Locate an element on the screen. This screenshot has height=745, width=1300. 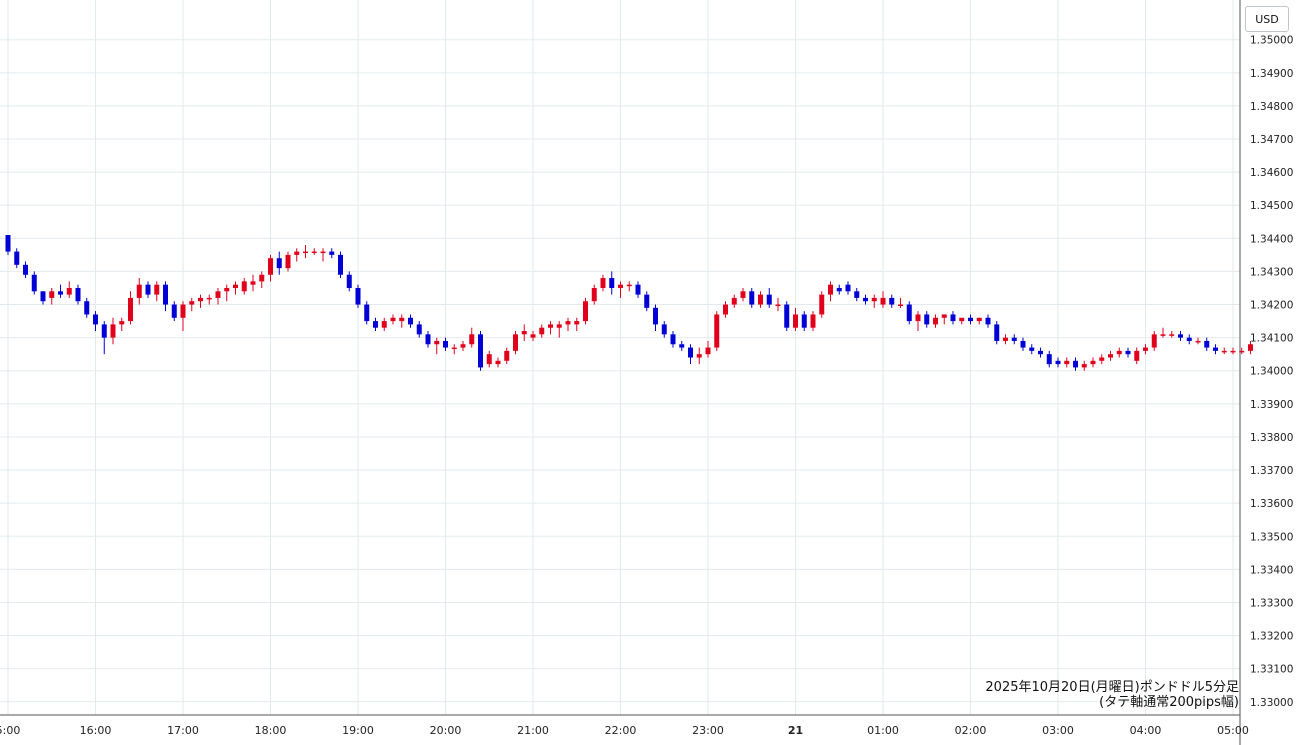
currency-badge: USD is located at coordinates (1267, 19).